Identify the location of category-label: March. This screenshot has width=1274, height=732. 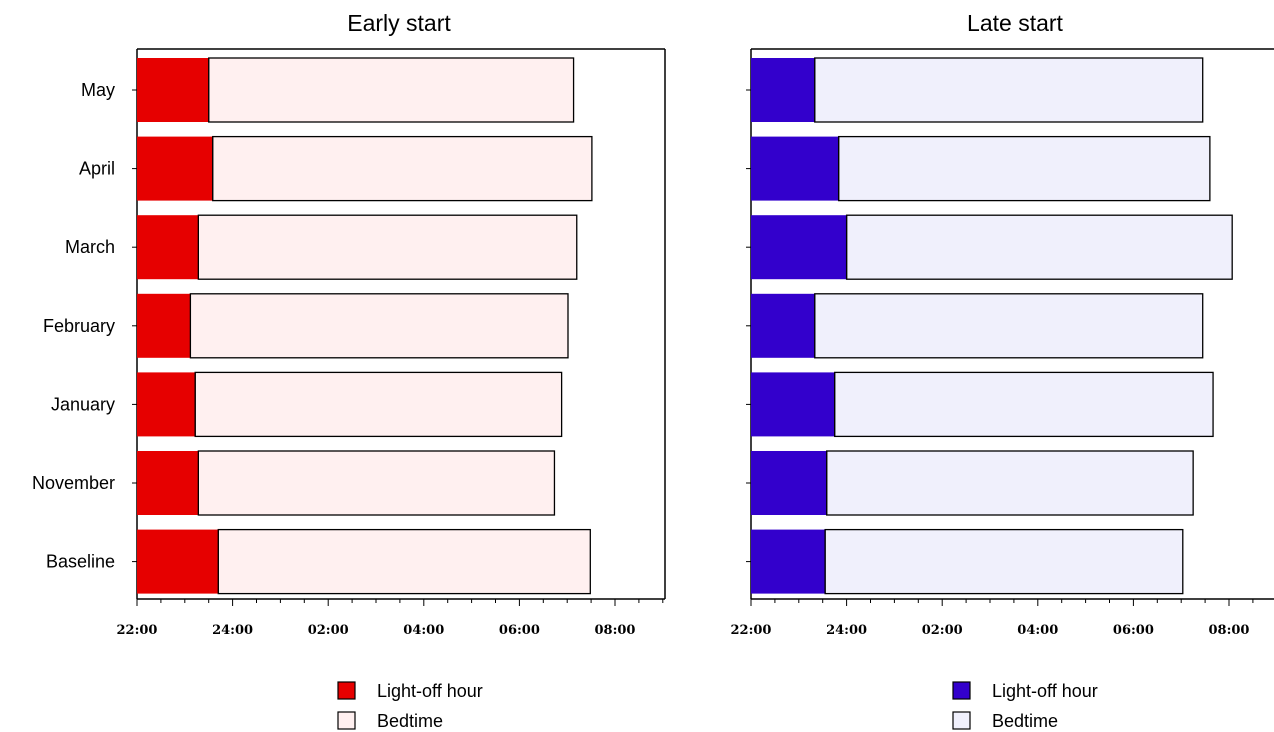
(90, 247).